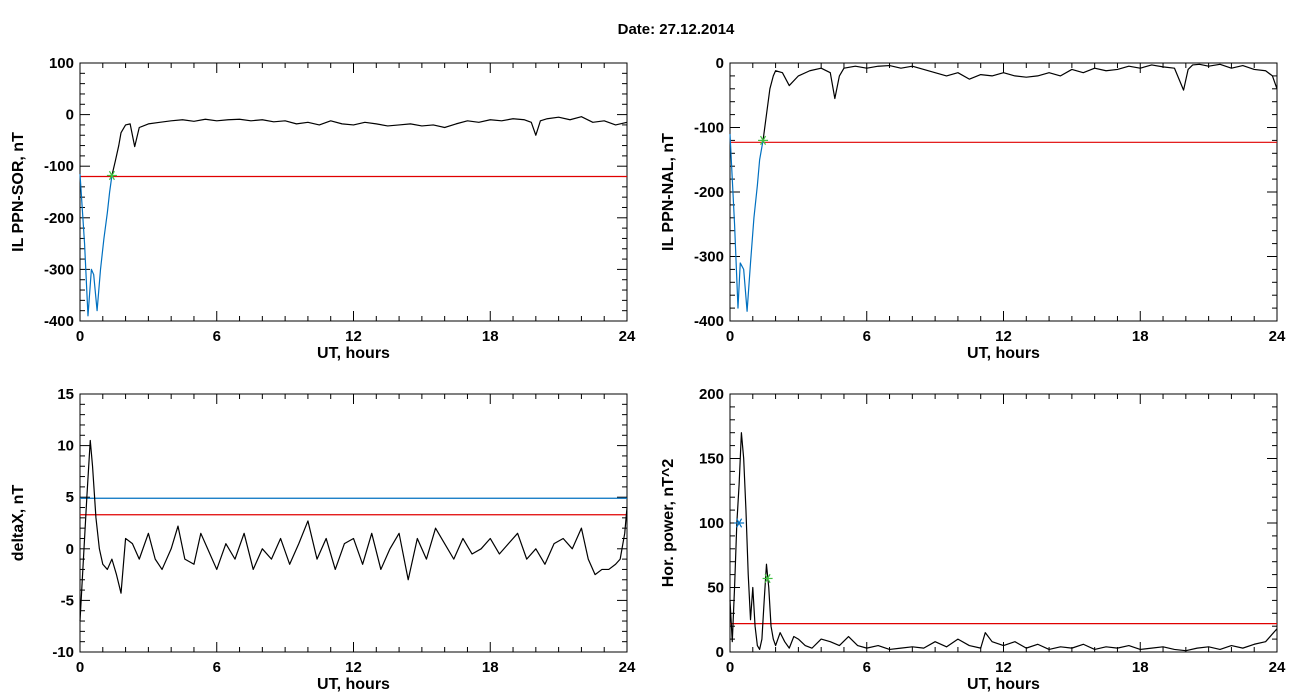 Image resolution: width=1300 pixels, height=700 pixels. I want to click on y-tick-label: -10, so click(63, 652).